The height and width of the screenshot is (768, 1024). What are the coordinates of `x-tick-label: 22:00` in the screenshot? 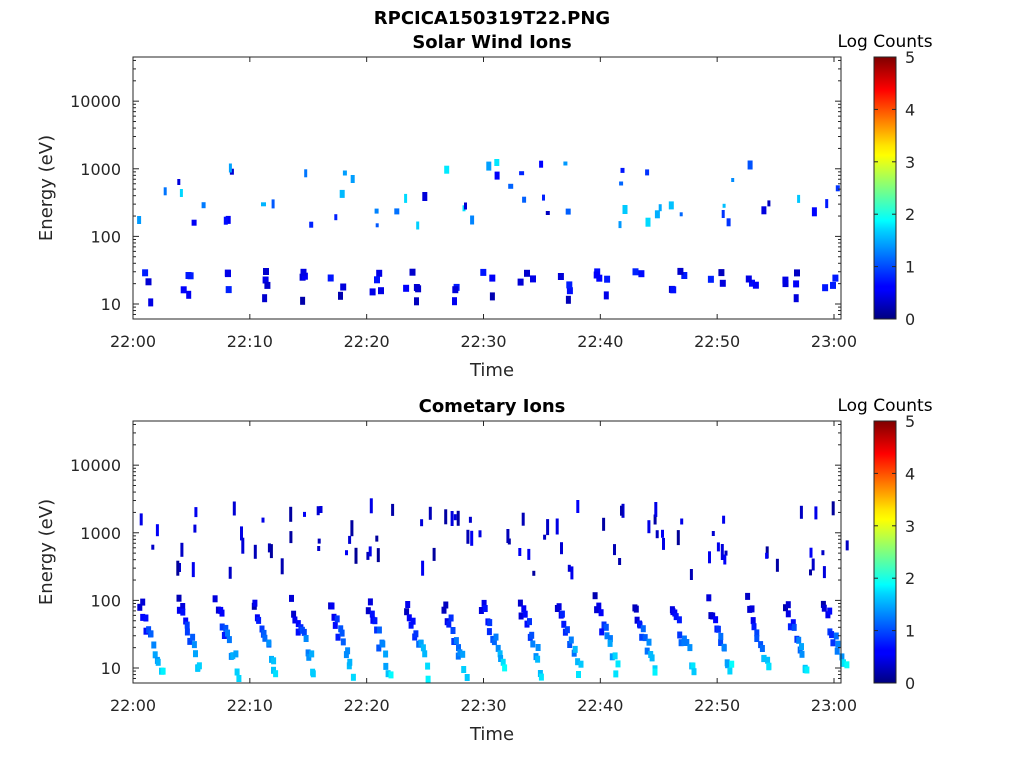 It's located at (133, 341).